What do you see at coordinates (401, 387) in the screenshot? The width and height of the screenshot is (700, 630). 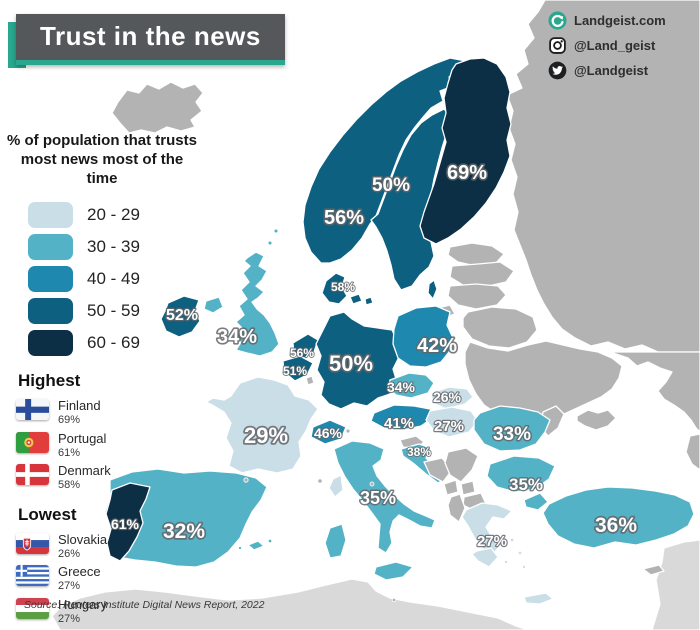 I see `map-value-label-czech-republic: 34%` at bounding box center [401, 387].